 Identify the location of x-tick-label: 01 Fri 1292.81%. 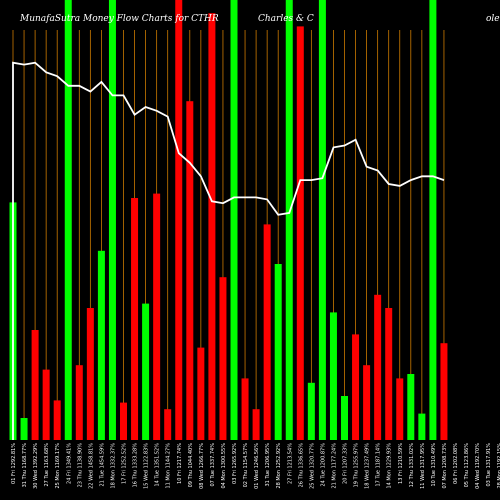
(14, 463).